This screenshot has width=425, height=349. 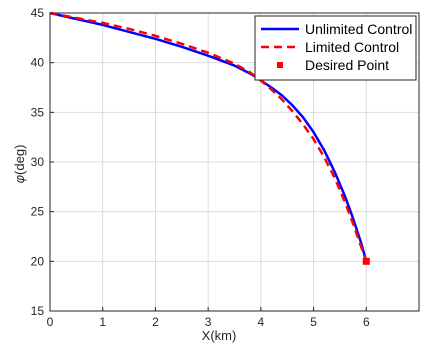 What do you see at coordinates (155, 322) in the screenshot?
I see `x-tick-label: 2` at bounding box center [155, 322].